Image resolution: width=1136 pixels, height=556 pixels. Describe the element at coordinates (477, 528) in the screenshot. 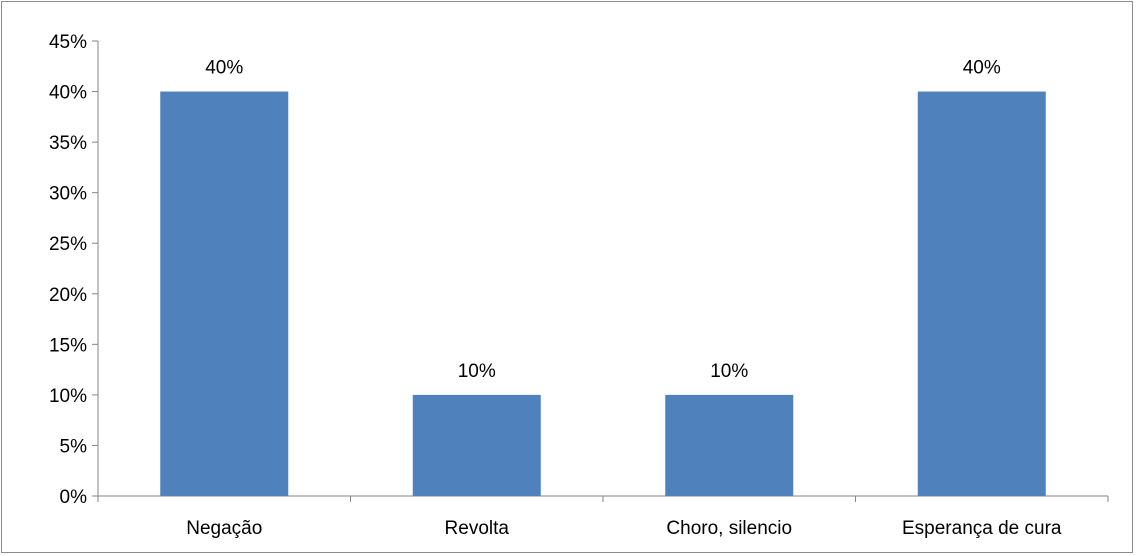

I see `x-category-label: Revolta` at that location.